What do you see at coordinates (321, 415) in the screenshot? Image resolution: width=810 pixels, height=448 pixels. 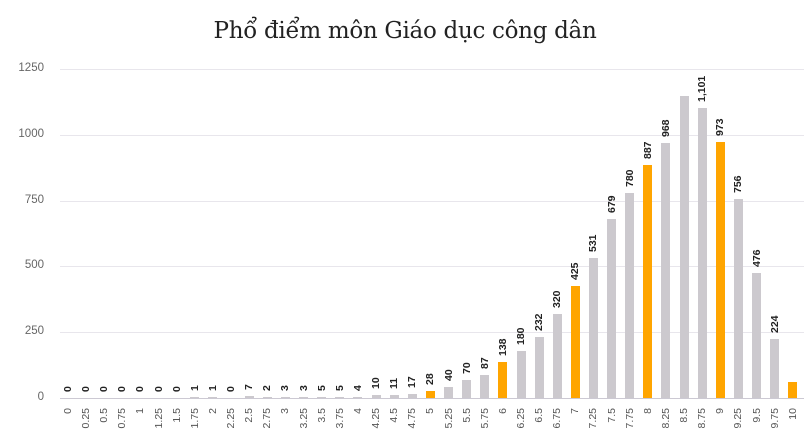 I see `x-tick-label: 3.5` at bounding box center [321, 415].